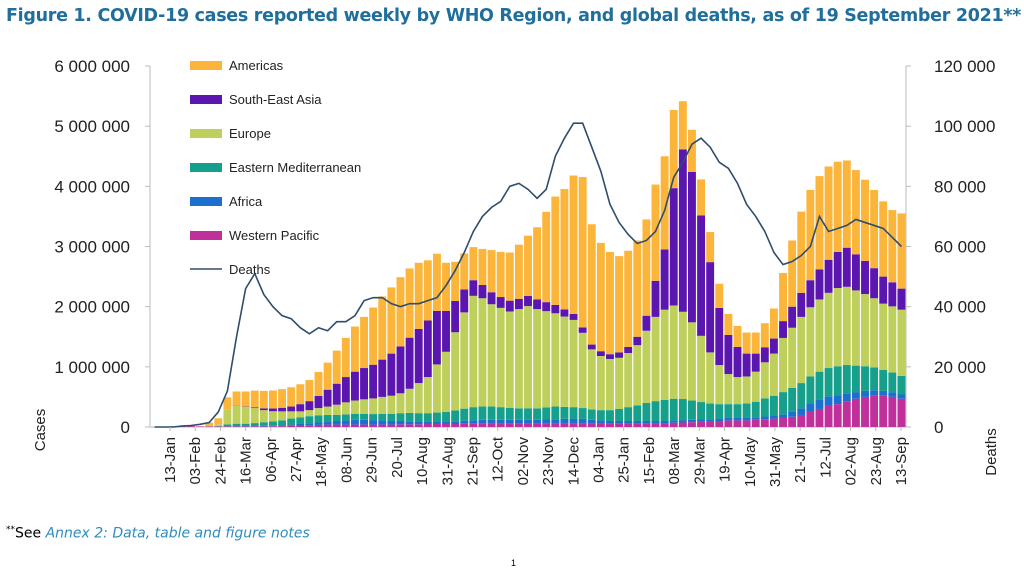 The height and width of the screenshot is (568, 1024). What do you see at coordinates (960, 186) in the screenshot?
I see `y2-tick-label: 80 000` at bounding box center [960, 186].